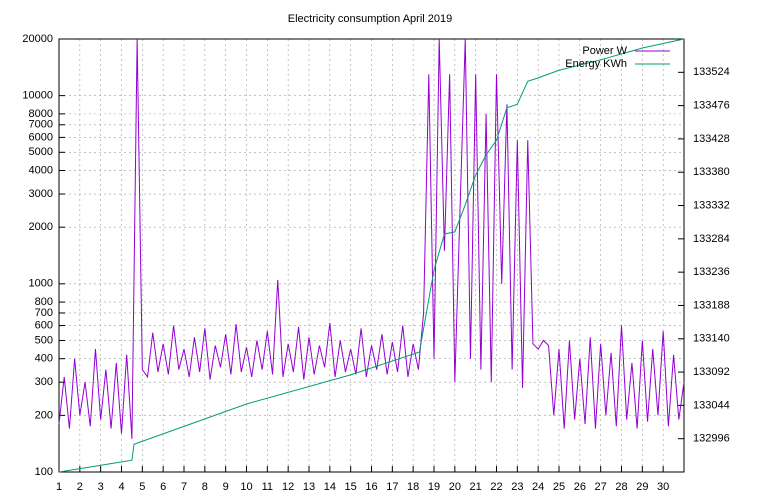 The height and width of the screenshot is (500, 768). Describe the element at coordinates (142, 487) in the screenshot. I see `x-tick-label: 5` at that location.